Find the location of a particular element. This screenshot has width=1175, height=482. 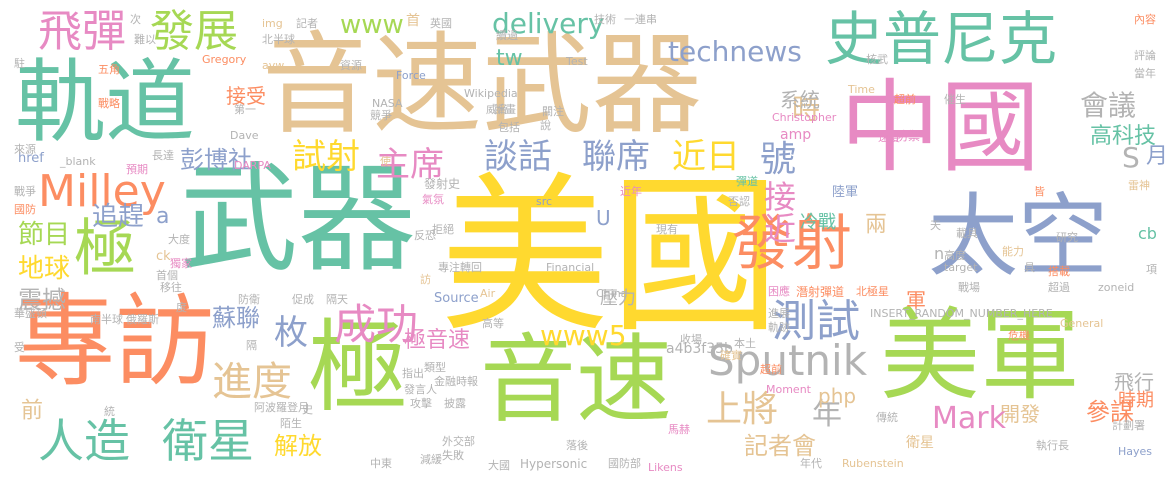

cloud-word: 年 is located at coordinates (827, 414).